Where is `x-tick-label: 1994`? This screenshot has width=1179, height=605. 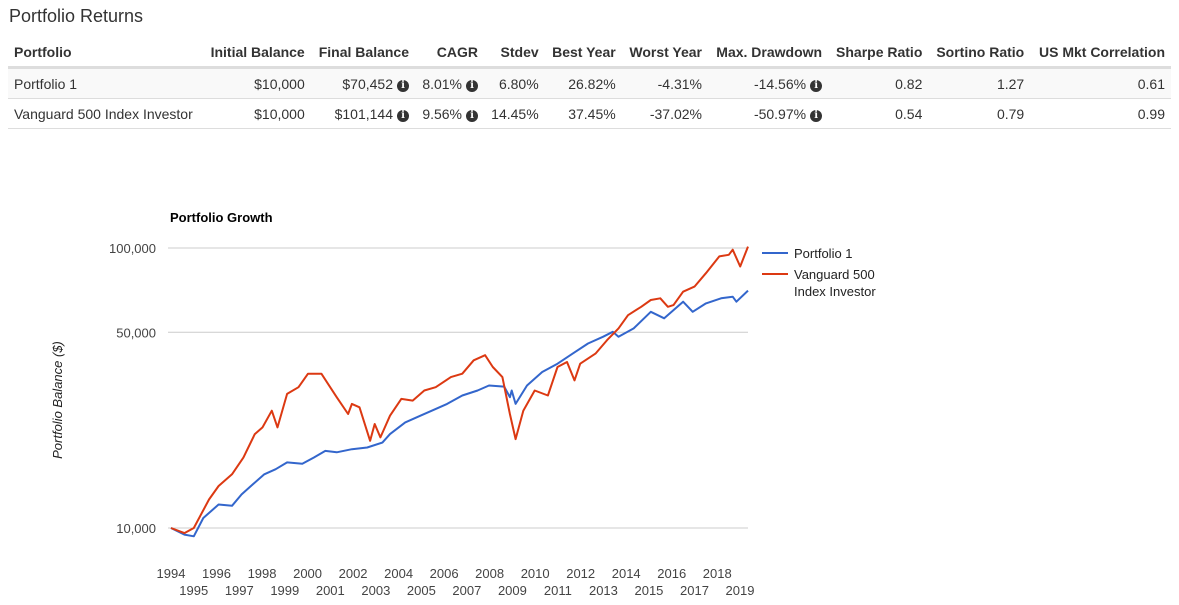
x-tick-label: 1994 is located at coordinates (171, 573).